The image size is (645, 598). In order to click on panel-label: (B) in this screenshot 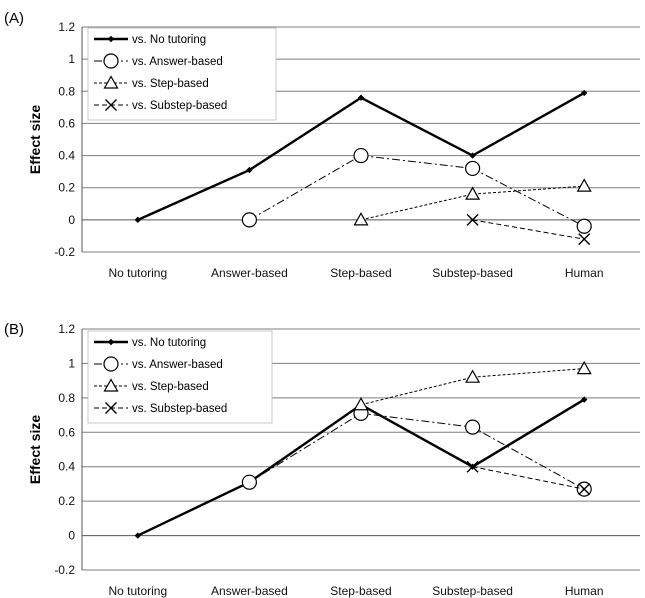, I will do `click(14, 329)`.